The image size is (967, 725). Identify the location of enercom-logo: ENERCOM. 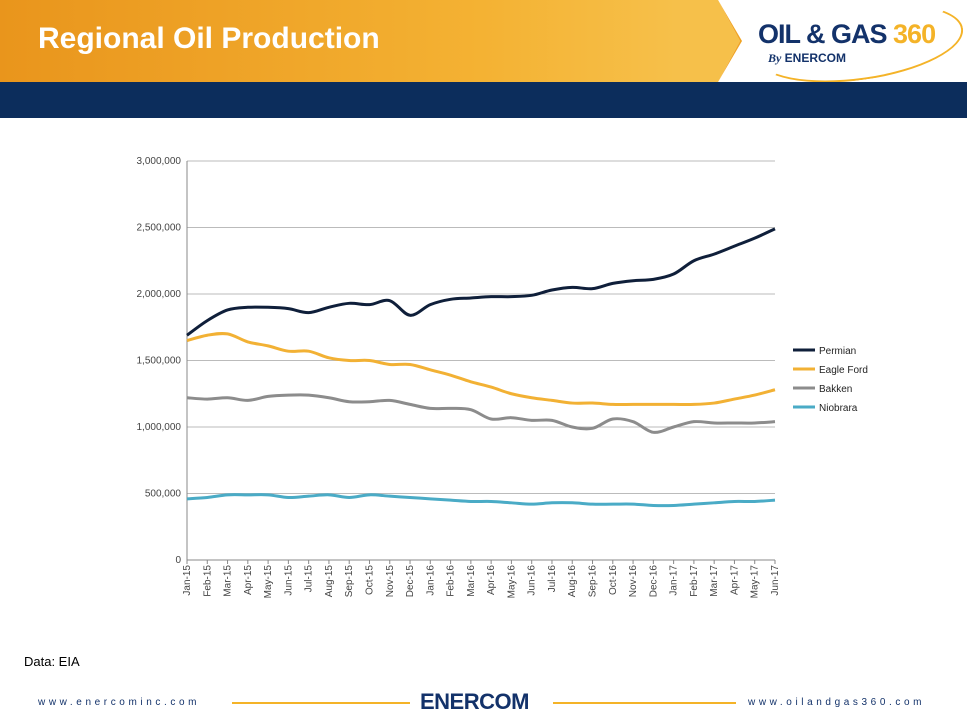
(474, 701).